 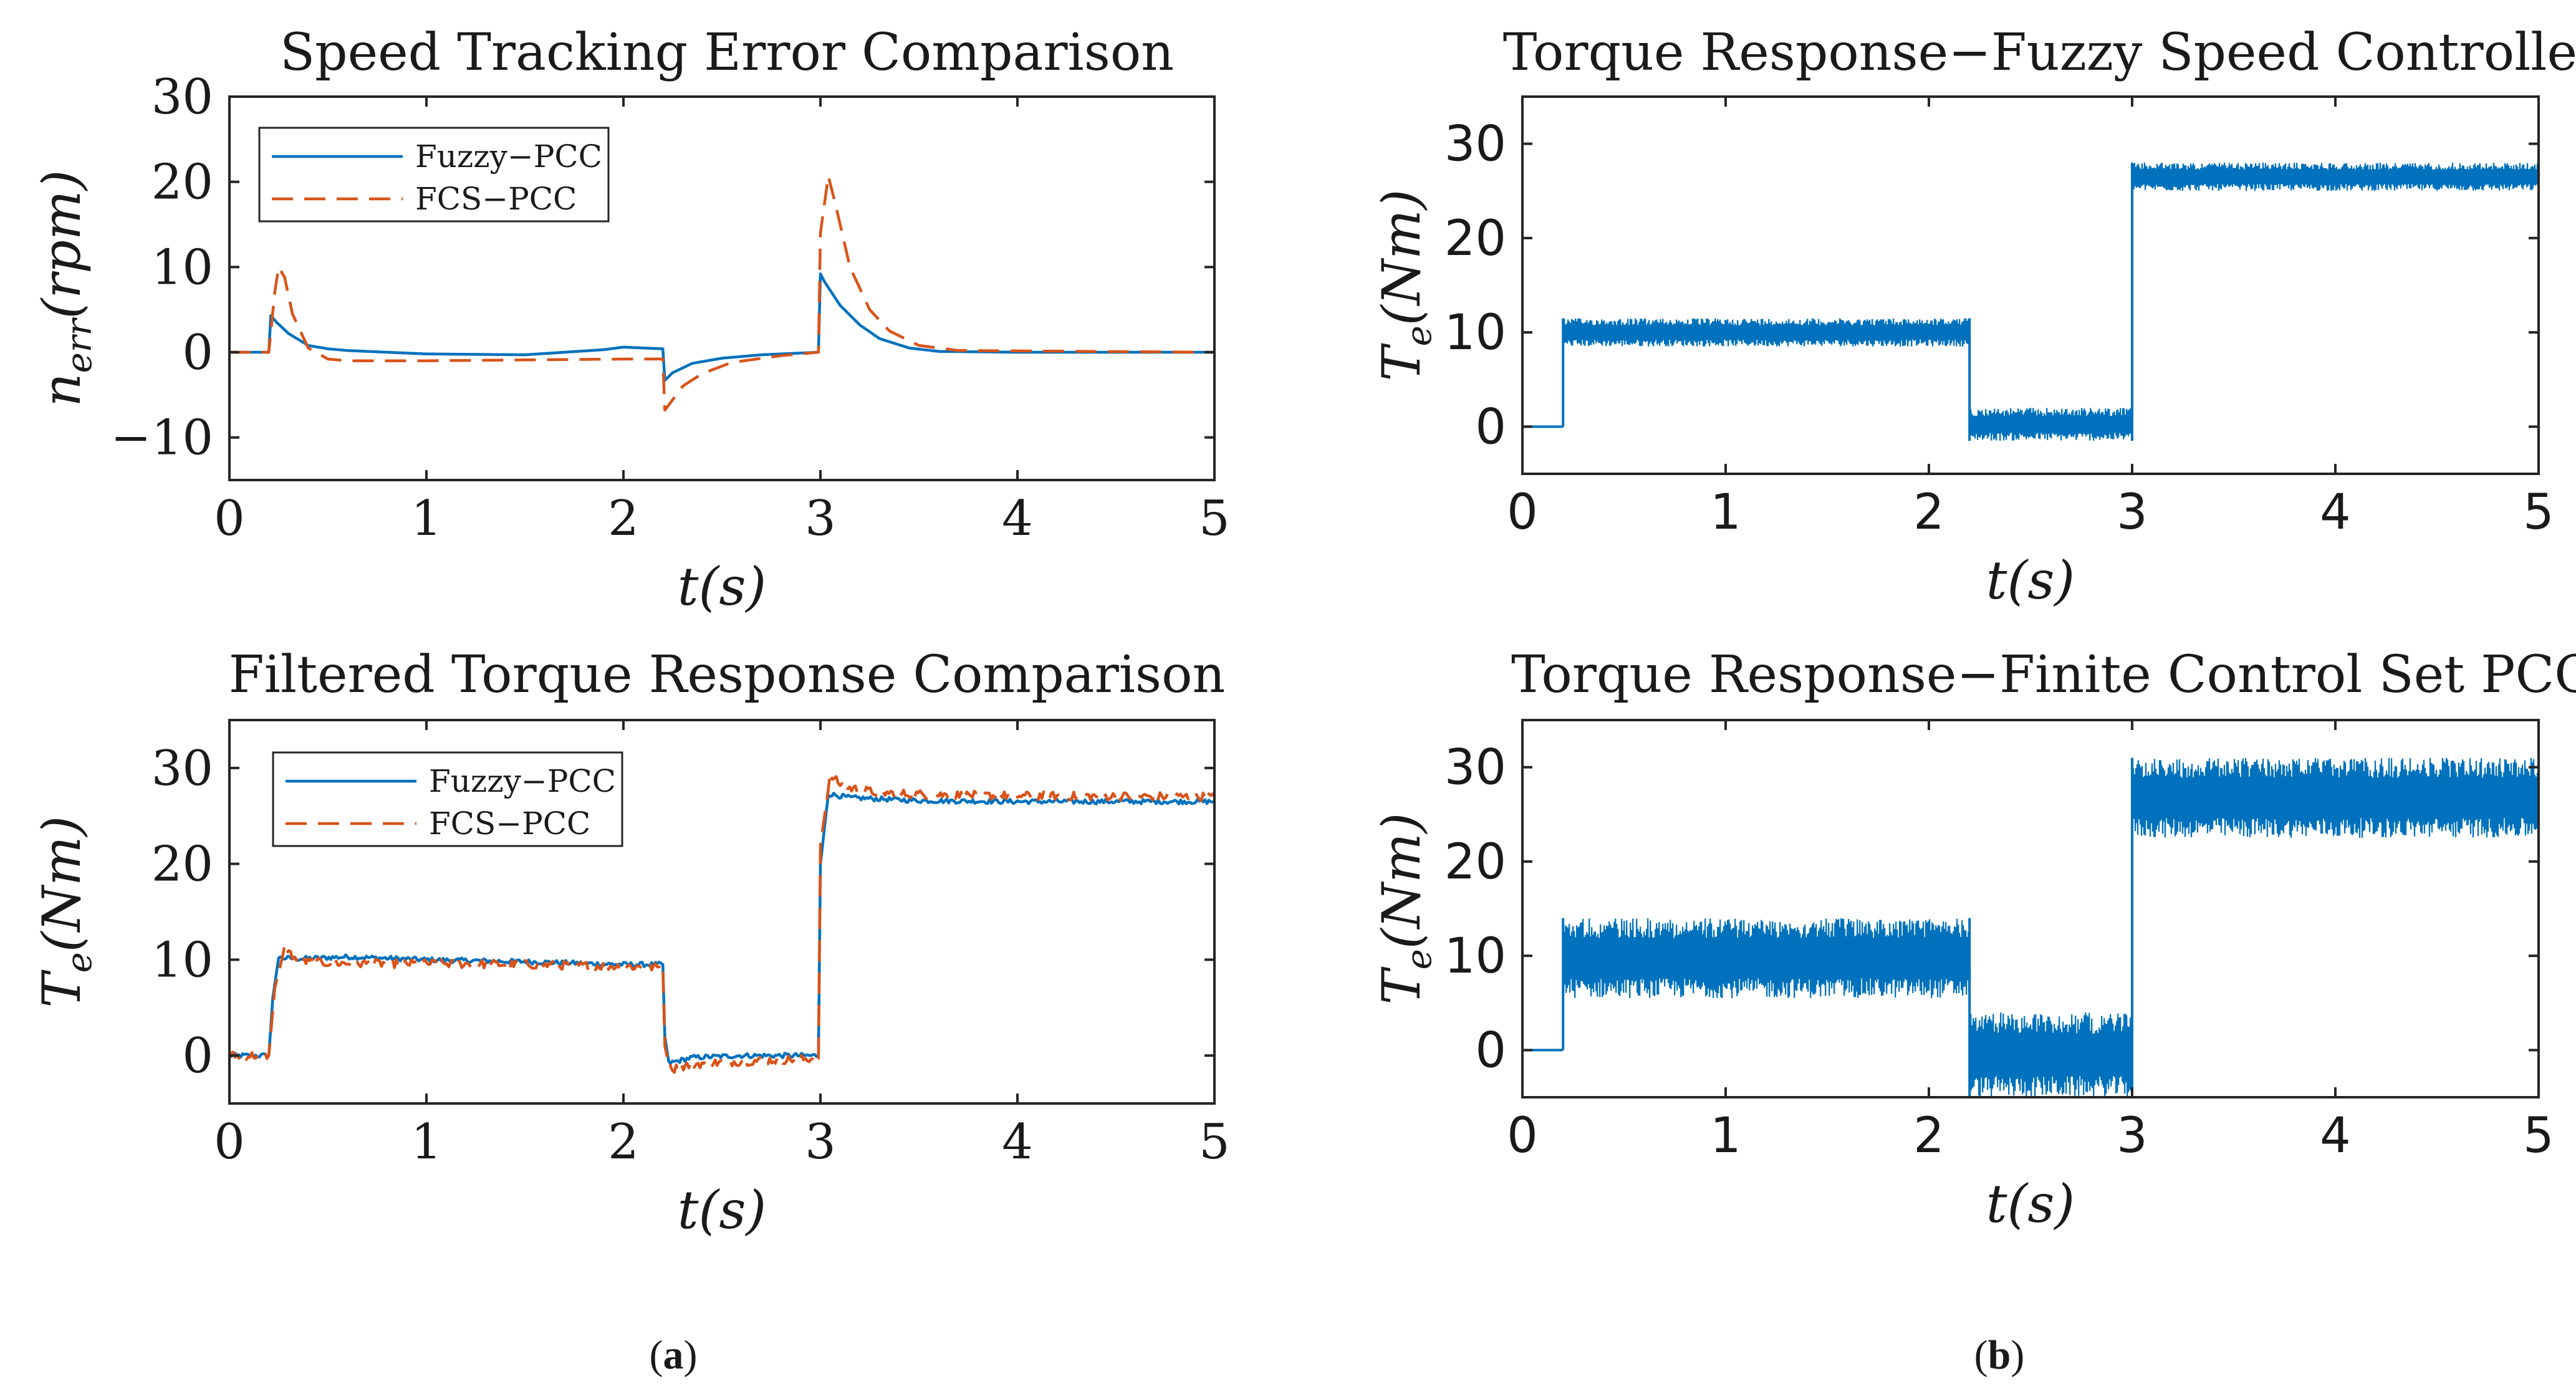 What do you see at coordinates (727, 52) in the screenshot?
I see `chart-title: Speed Tracking Error Comparison` at bounding box center [727, 52].